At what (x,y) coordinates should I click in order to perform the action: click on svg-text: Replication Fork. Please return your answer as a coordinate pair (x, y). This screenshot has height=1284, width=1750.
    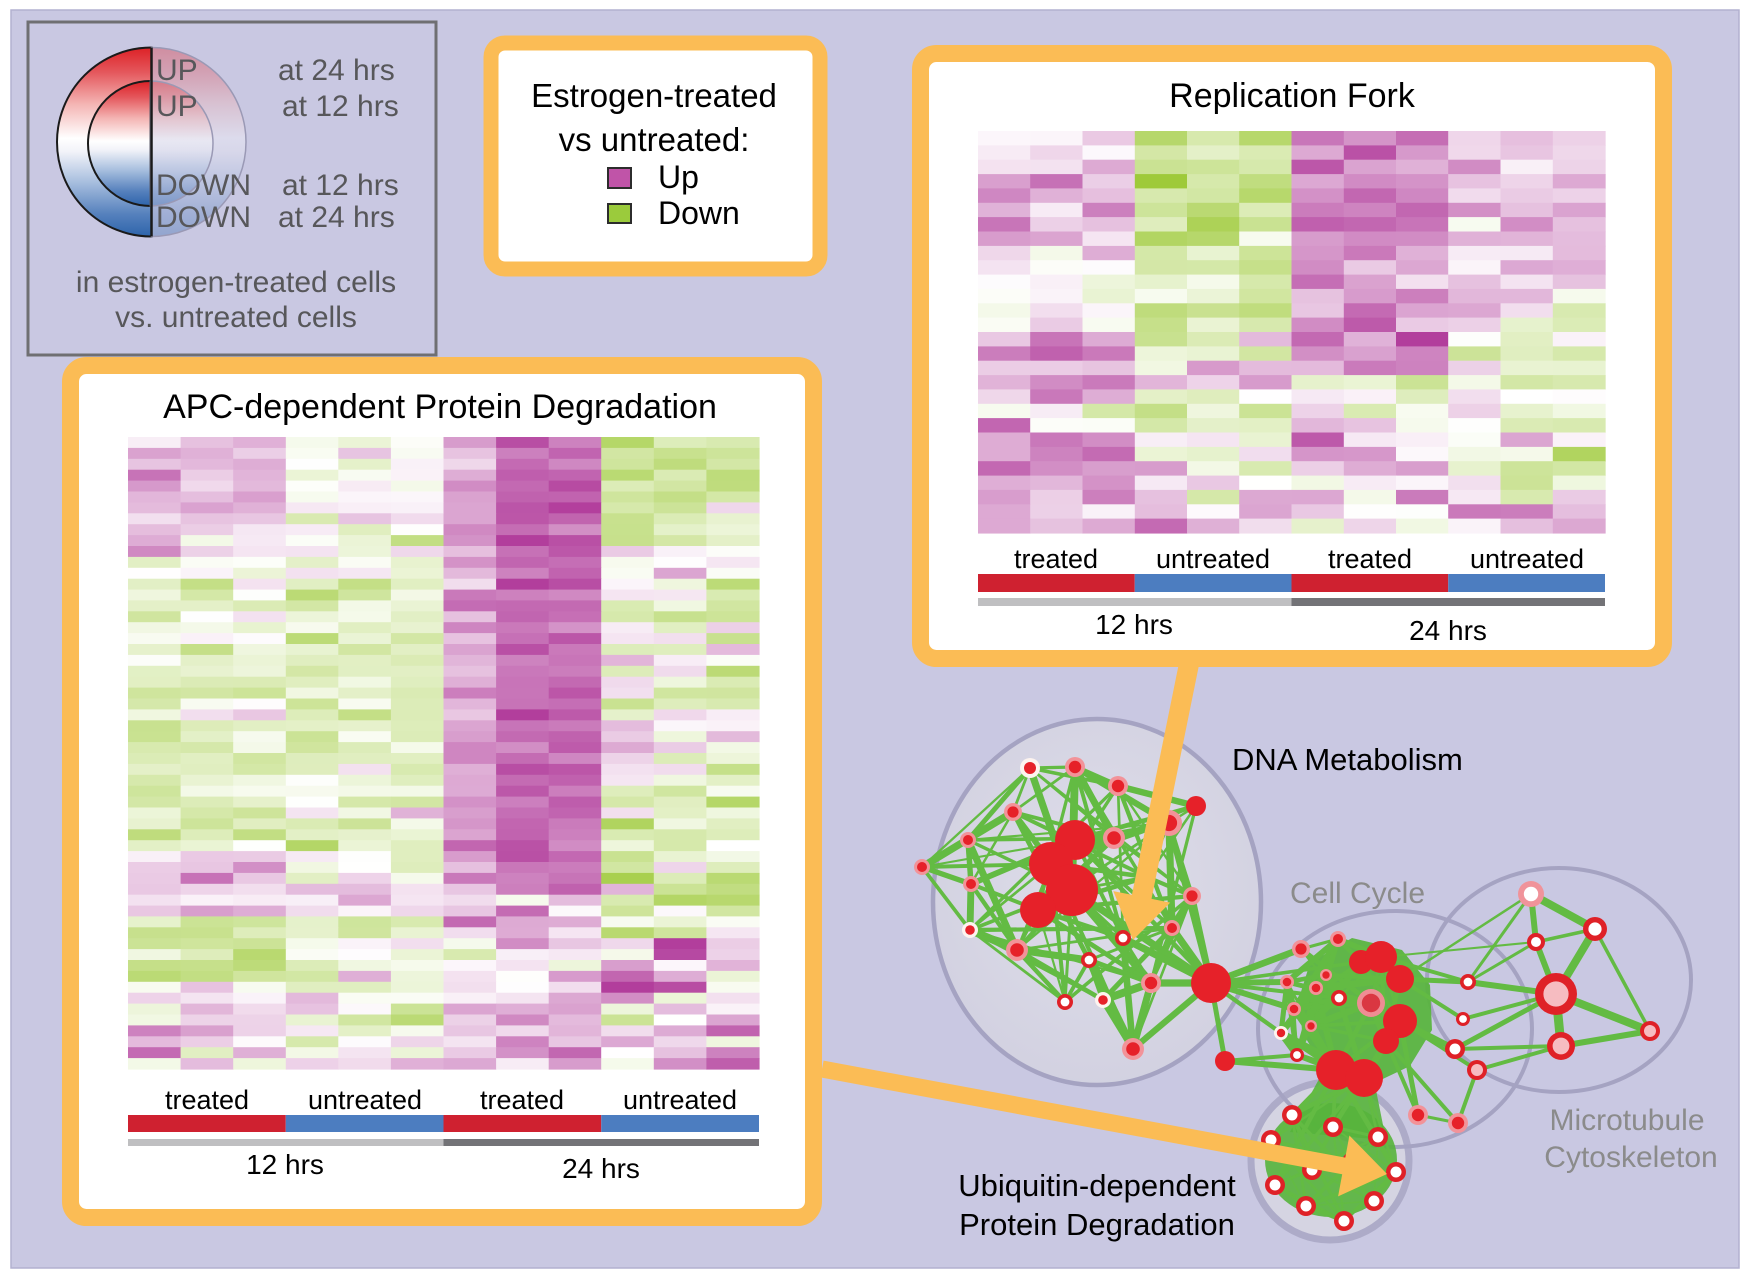
    Looking at the image, I should click on (1292, 96).